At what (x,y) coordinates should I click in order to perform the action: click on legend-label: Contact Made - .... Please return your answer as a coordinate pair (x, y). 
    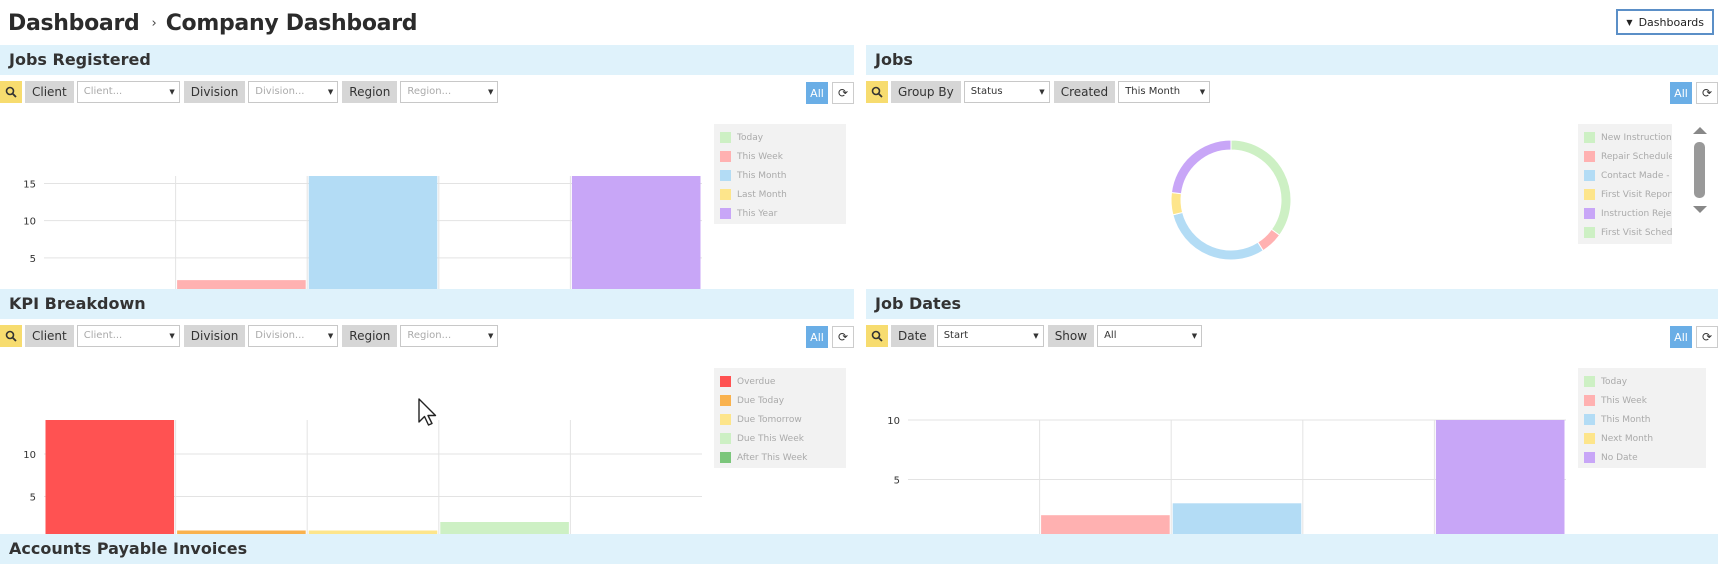
    Looking at the image, I should click on (1636, 175).